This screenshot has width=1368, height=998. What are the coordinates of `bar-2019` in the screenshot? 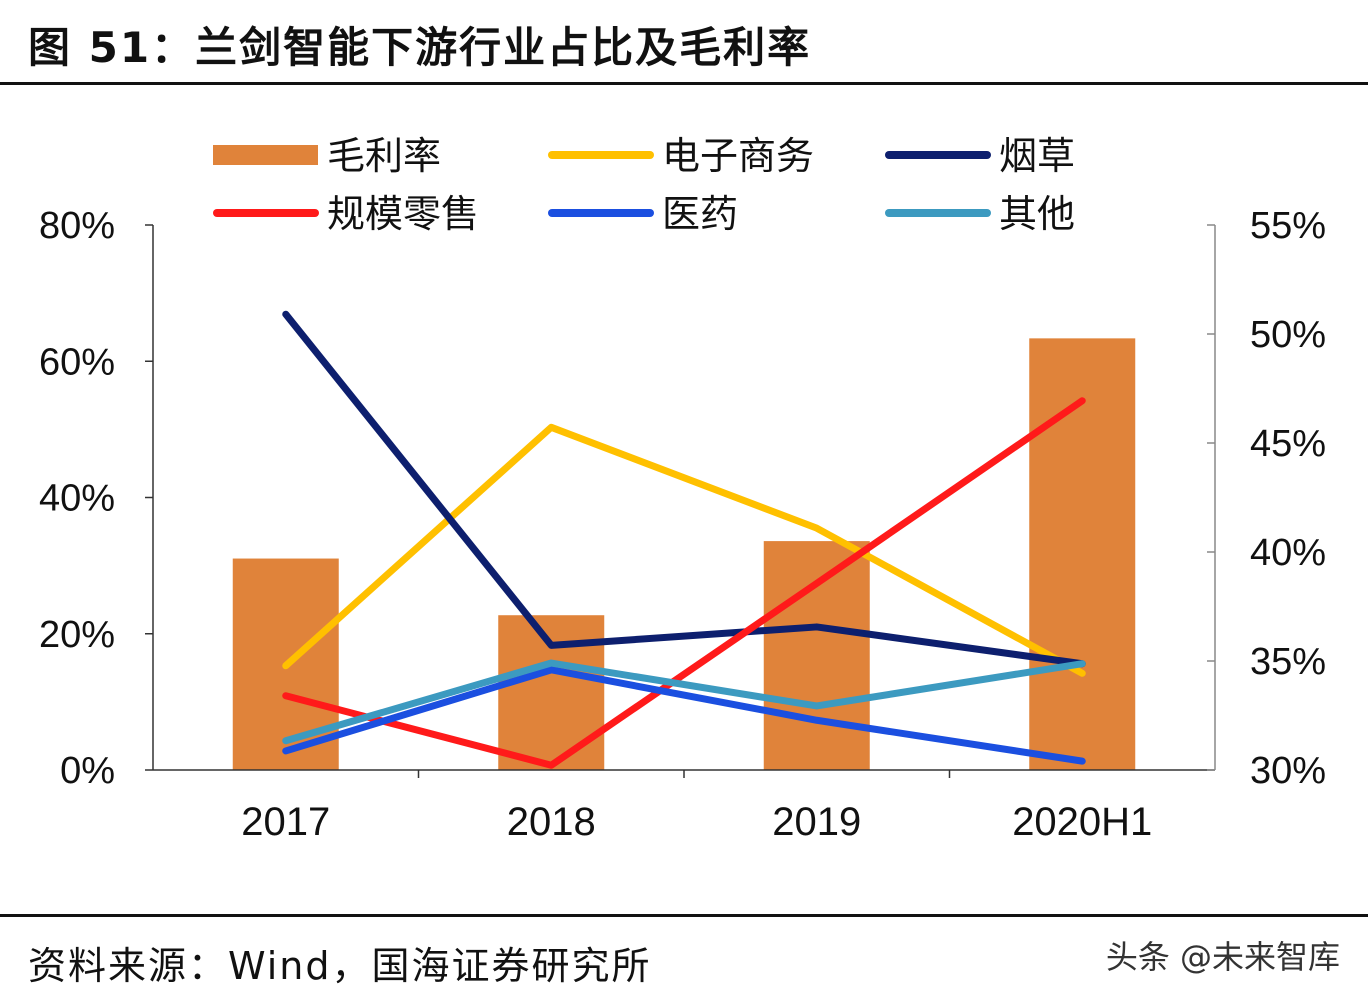 It's located at (816, 655).